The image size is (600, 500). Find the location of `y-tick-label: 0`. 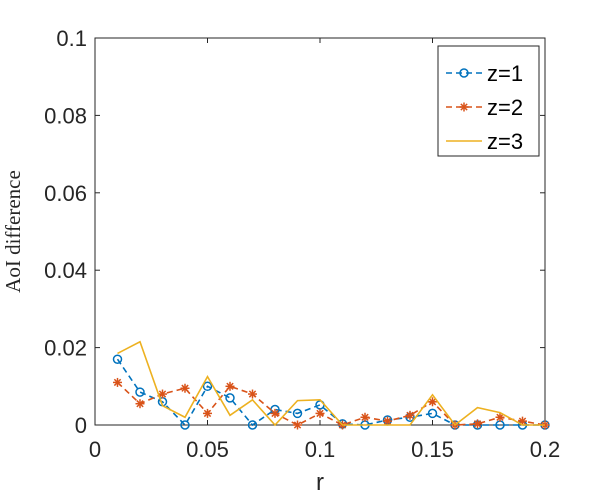

y-tick-label: 0 is located at coordinates (81, 425).